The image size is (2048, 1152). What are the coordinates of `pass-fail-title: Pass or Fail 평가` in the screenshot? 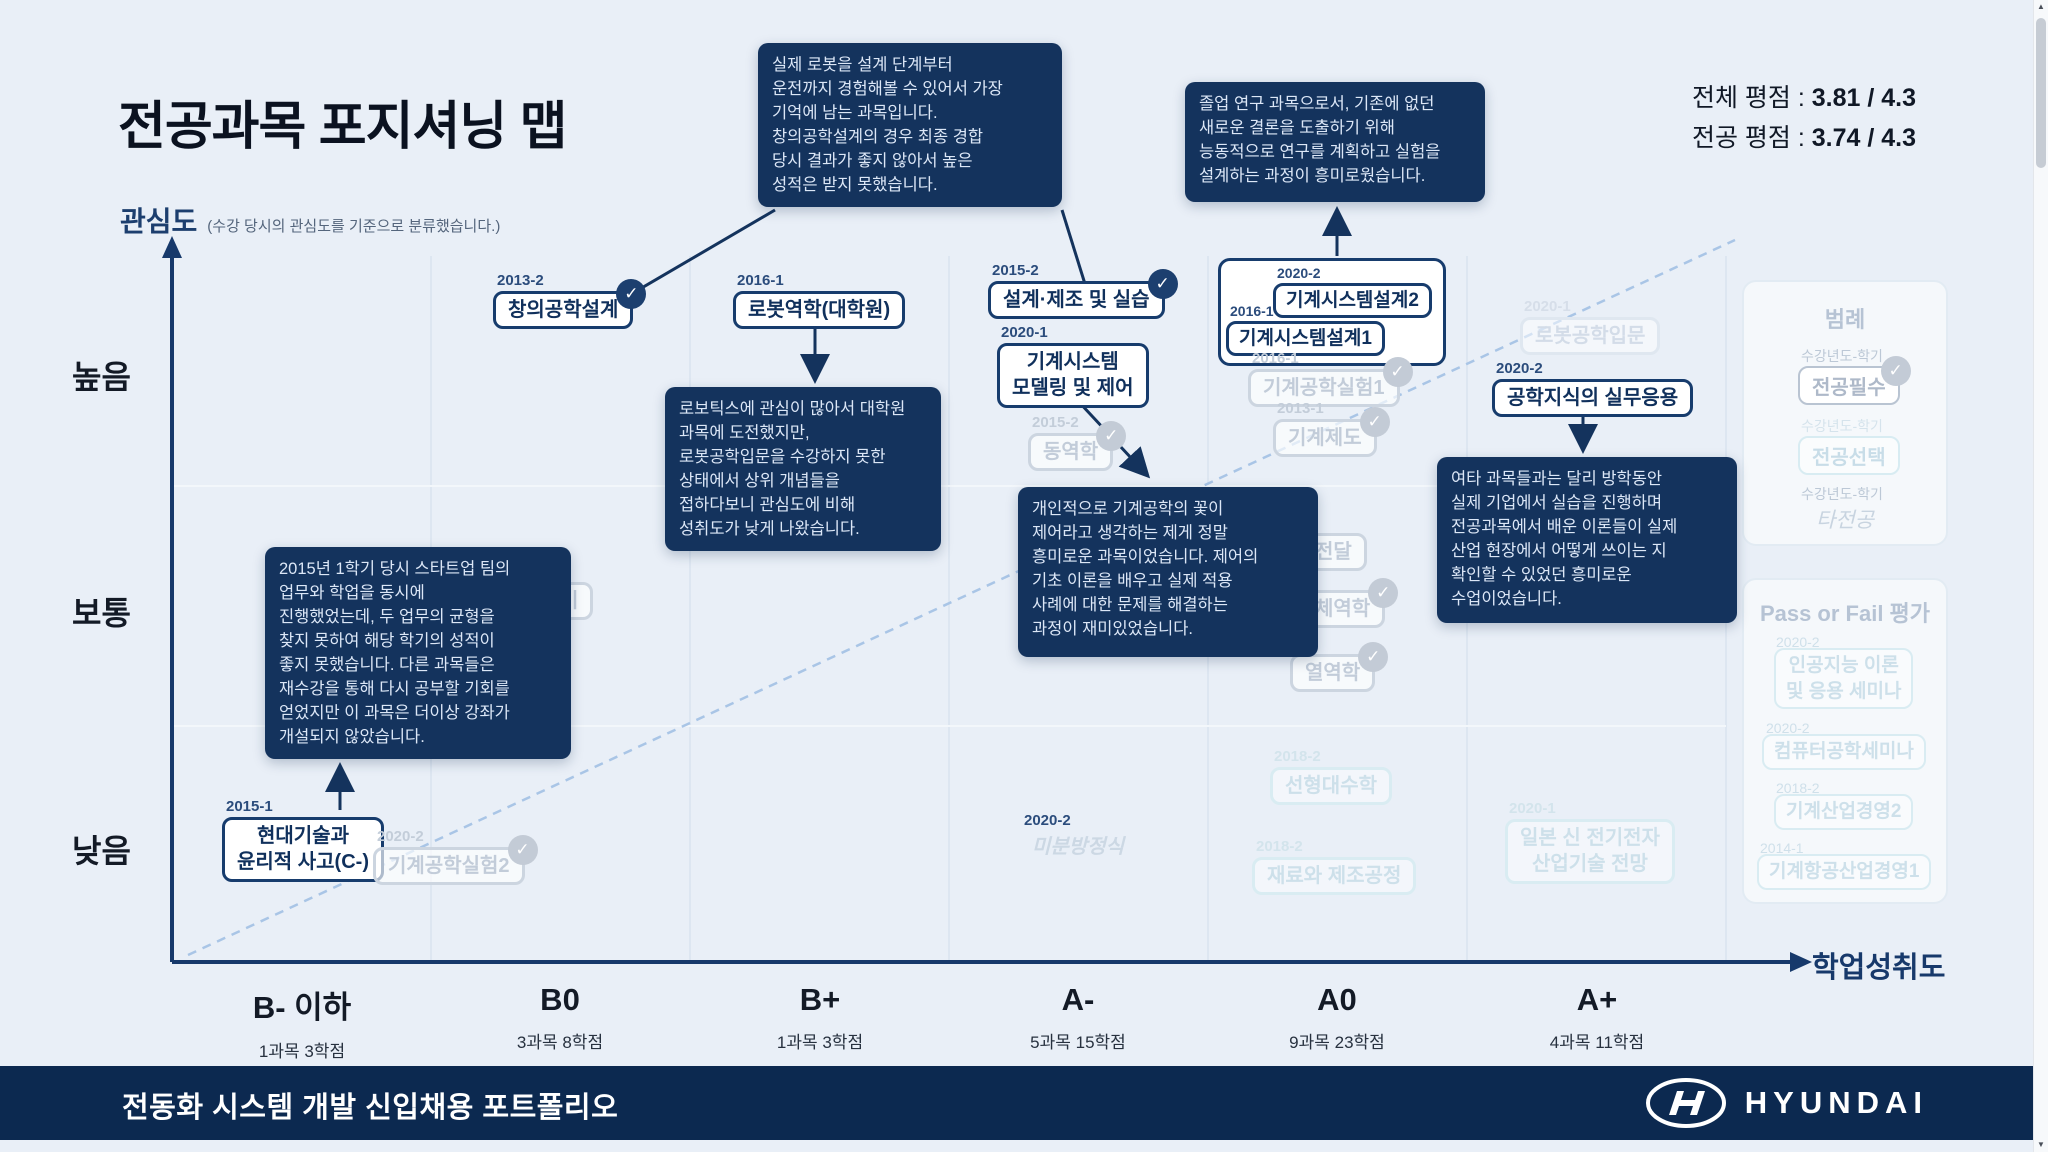 It's located at (1845, 613).